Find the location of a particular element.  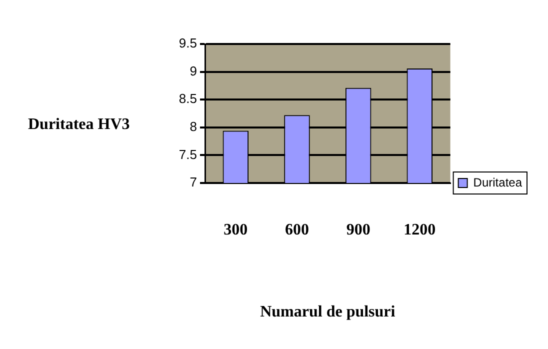

x-tick-label: 300 is located at coordinates (236, 230).